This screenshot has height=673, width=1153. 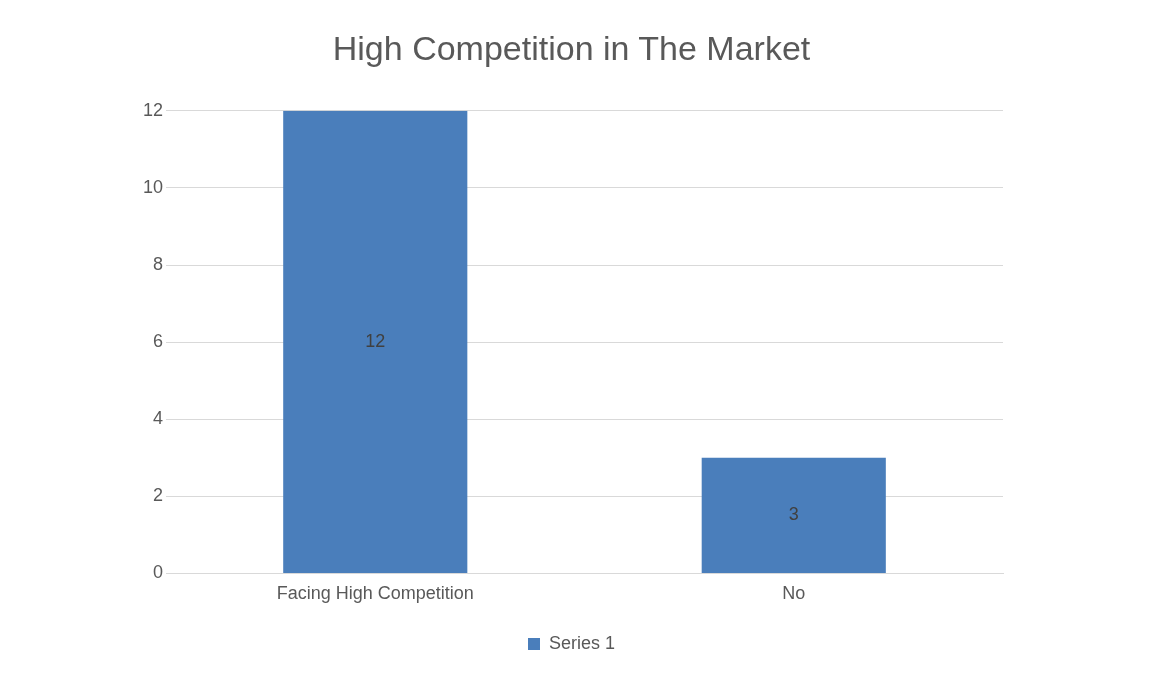 What do you see at coordinates (158, 572) in the screenshot?
I see `y-tick-label: 0` at bounding box center [158, 572].